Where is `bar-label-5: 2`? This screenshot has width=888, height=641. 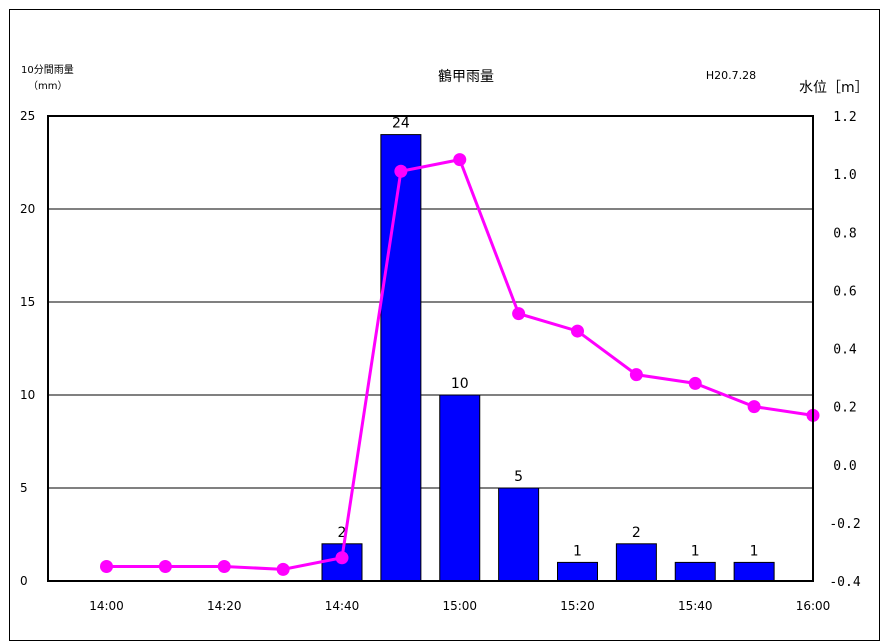
bar-label-5: 2 is located at coordinates (636, 533).